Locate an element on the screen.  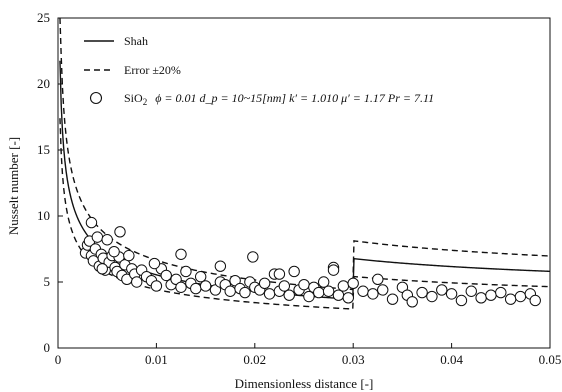
x-axis-ticks: 0 0.01 0.02 0.03 0.04 0.05 is located at coordinates (308, 355).